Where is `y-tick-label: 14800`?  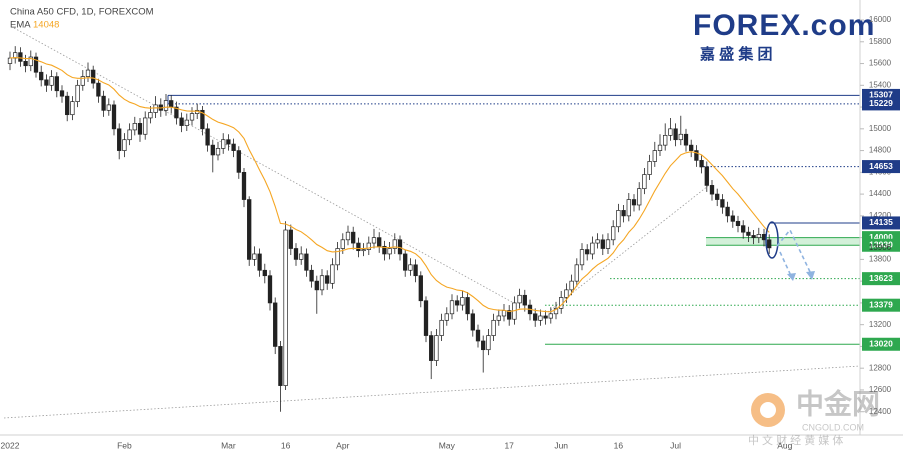 y-tick-label: 14800 is located at coordinates (880, 150).